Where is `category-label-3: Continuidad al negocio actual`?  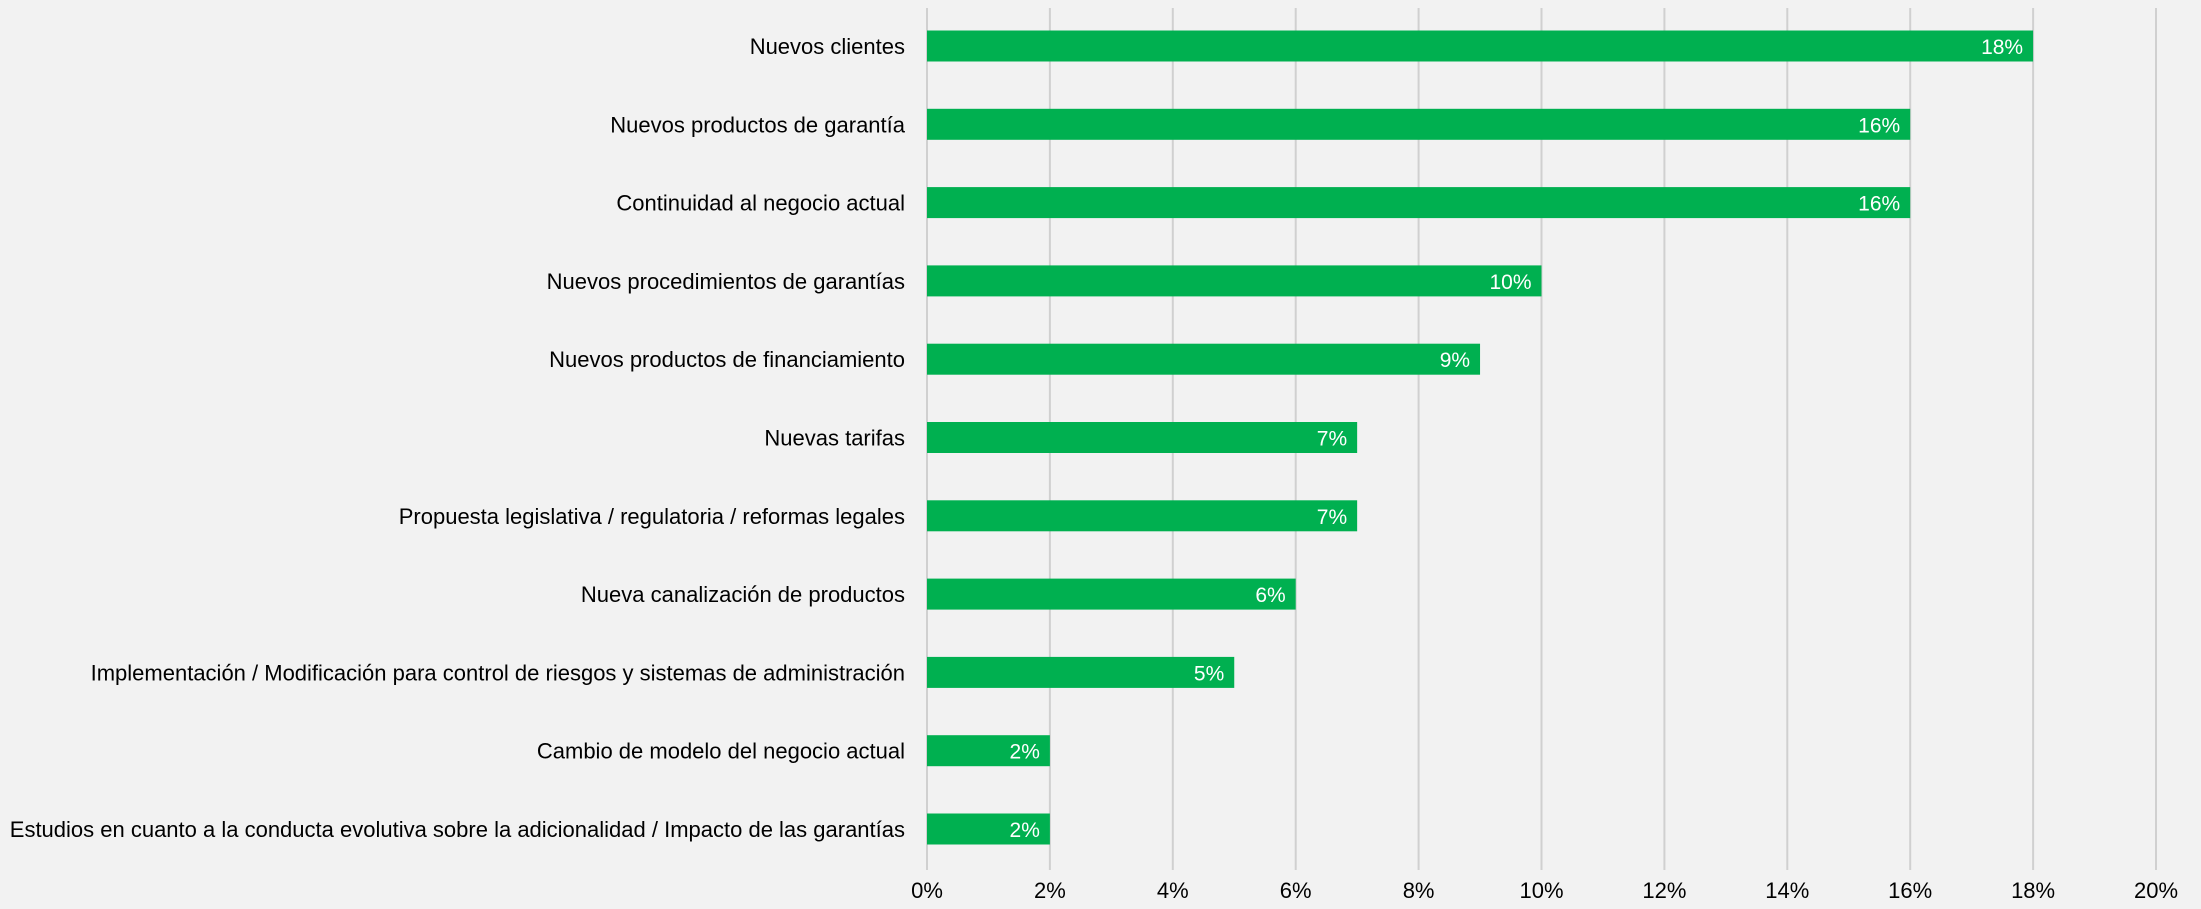
category-label-3: Continuidad al negocio actual is located at coordinates (760, 203).